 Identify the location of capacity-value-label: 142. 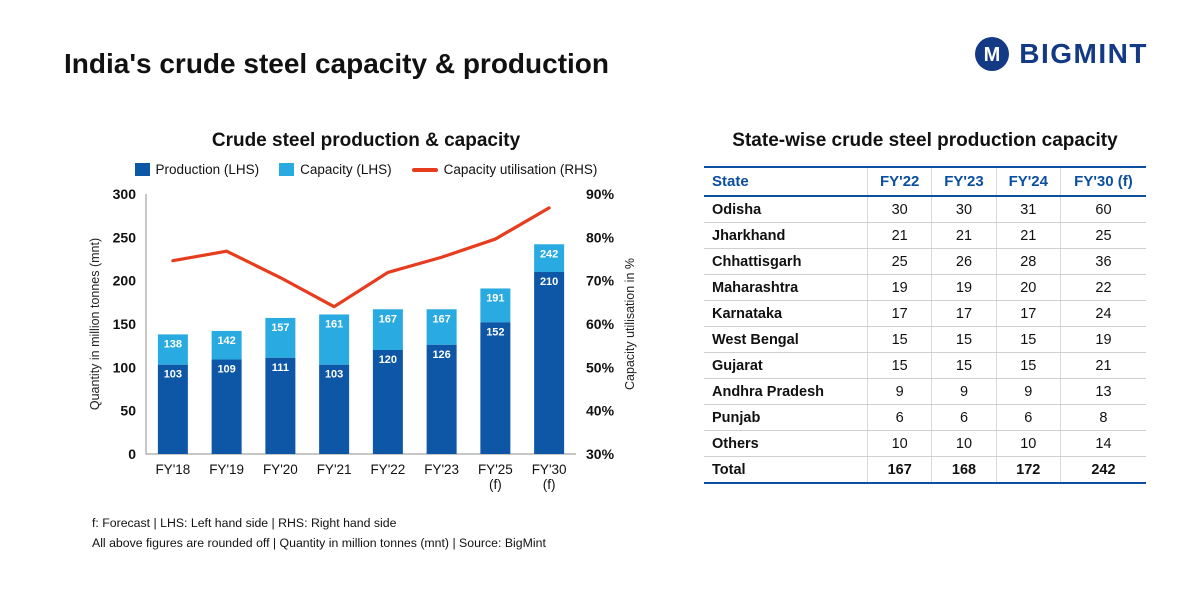
(226, 341).